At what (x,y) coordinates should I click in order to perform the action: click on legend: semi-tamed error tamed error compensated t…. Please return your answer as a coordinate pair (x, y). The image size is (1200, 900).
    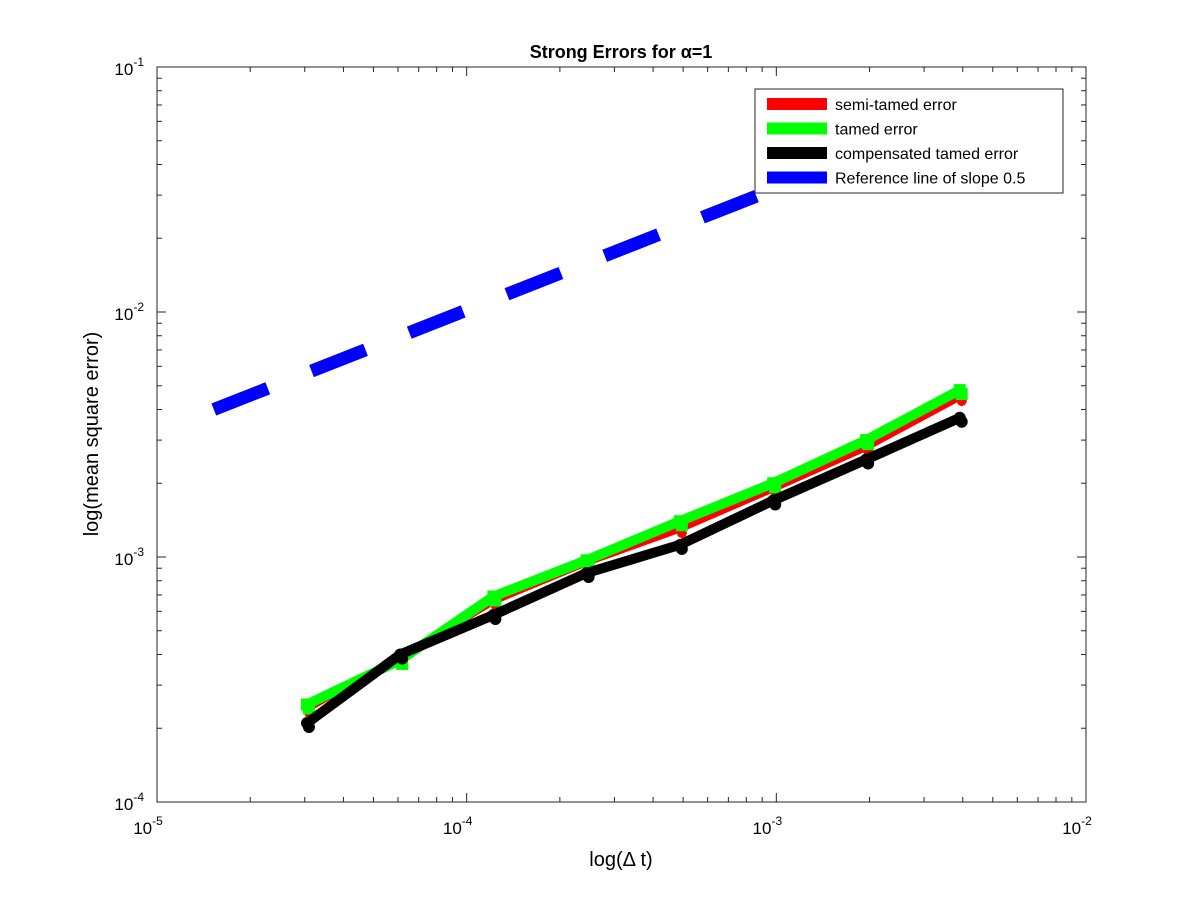
    Looking at the image, I should click on (909, 141).